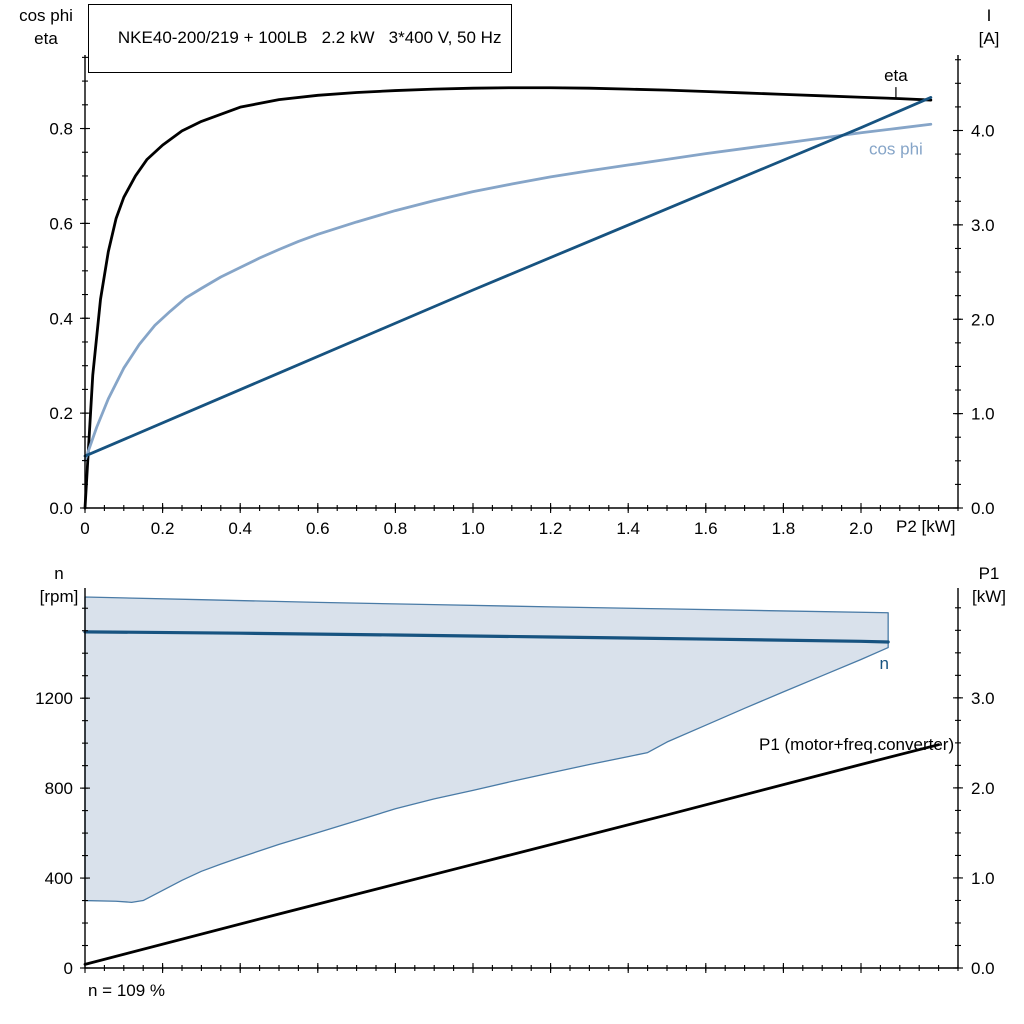 The width and height of the screenshot is (1024, 1024). What do you see at coordinates (84, 528) in the screenshot?
I see `x-tick-label: 0` at bounding box center [84, 528].